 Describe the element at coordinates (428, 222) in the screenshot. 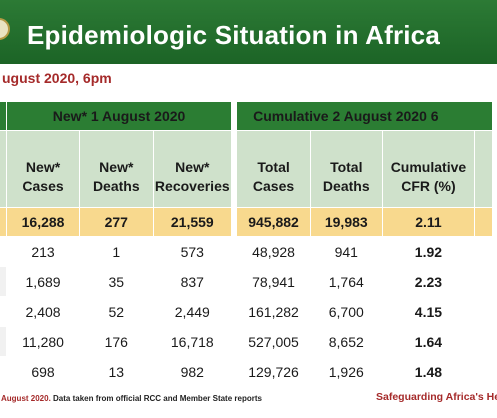

I see `total-cfr: 2.11` at that location.